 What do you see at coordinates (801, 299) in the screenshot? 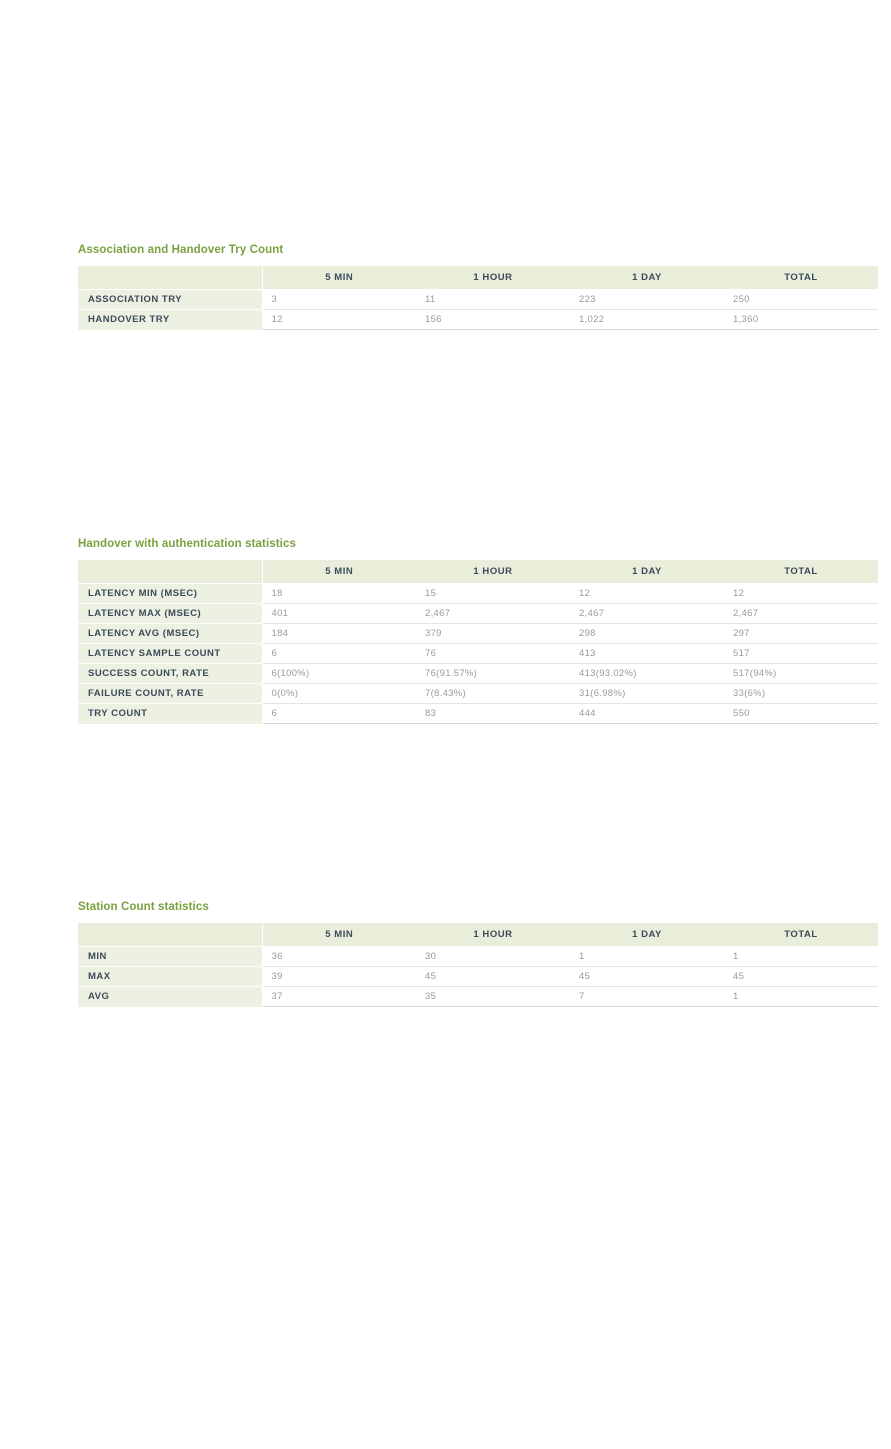
I see `cell-association-try-total: 250` at bounding box center [801, 299].